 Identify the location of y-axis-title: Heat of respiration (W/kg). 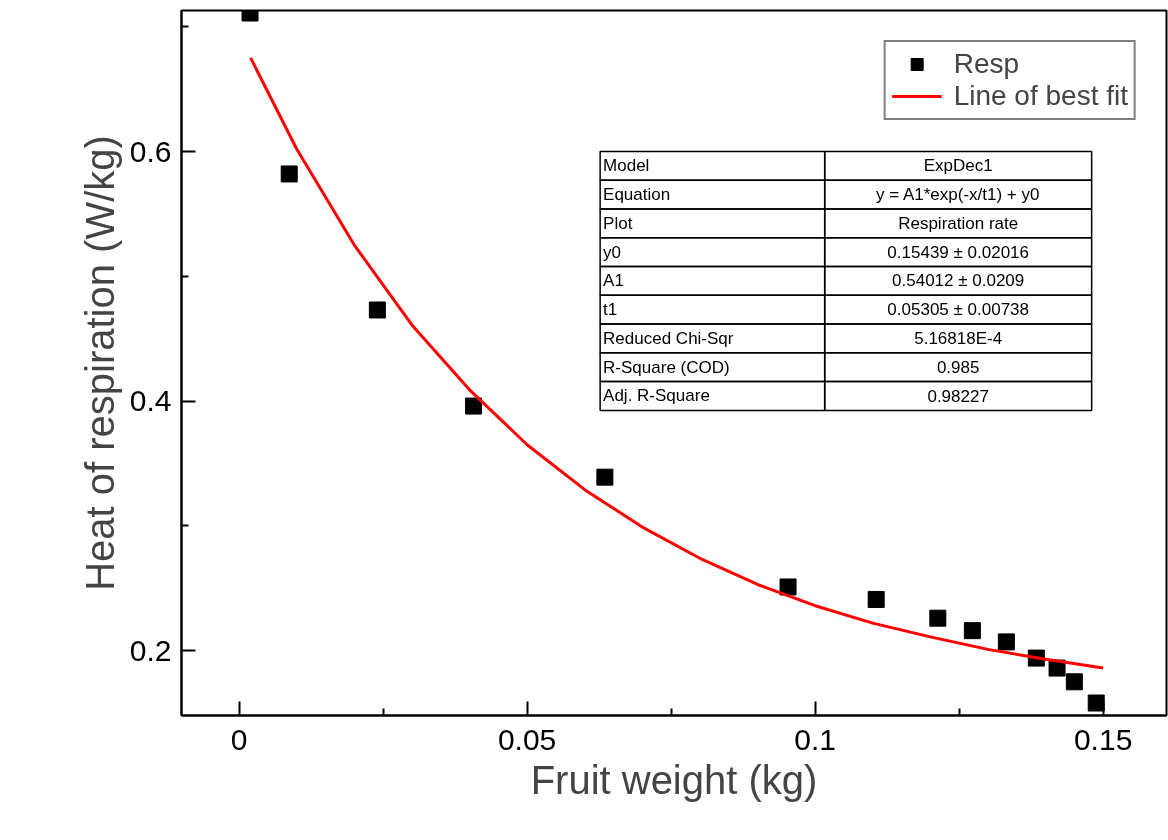
(99, 363).